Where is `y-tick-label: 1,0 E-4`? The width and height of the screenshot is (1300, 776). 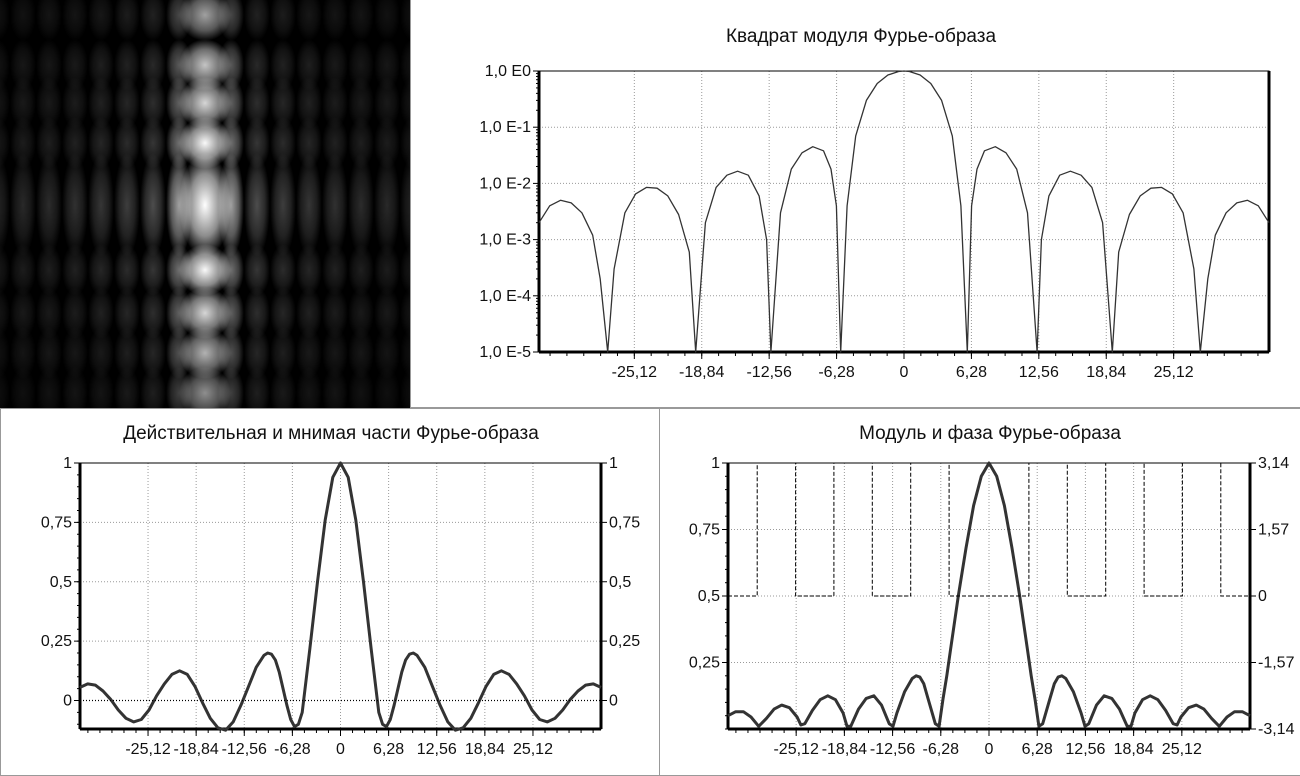 y-tick-label: 1,0 E-4 is located at coordinates (505, 296).